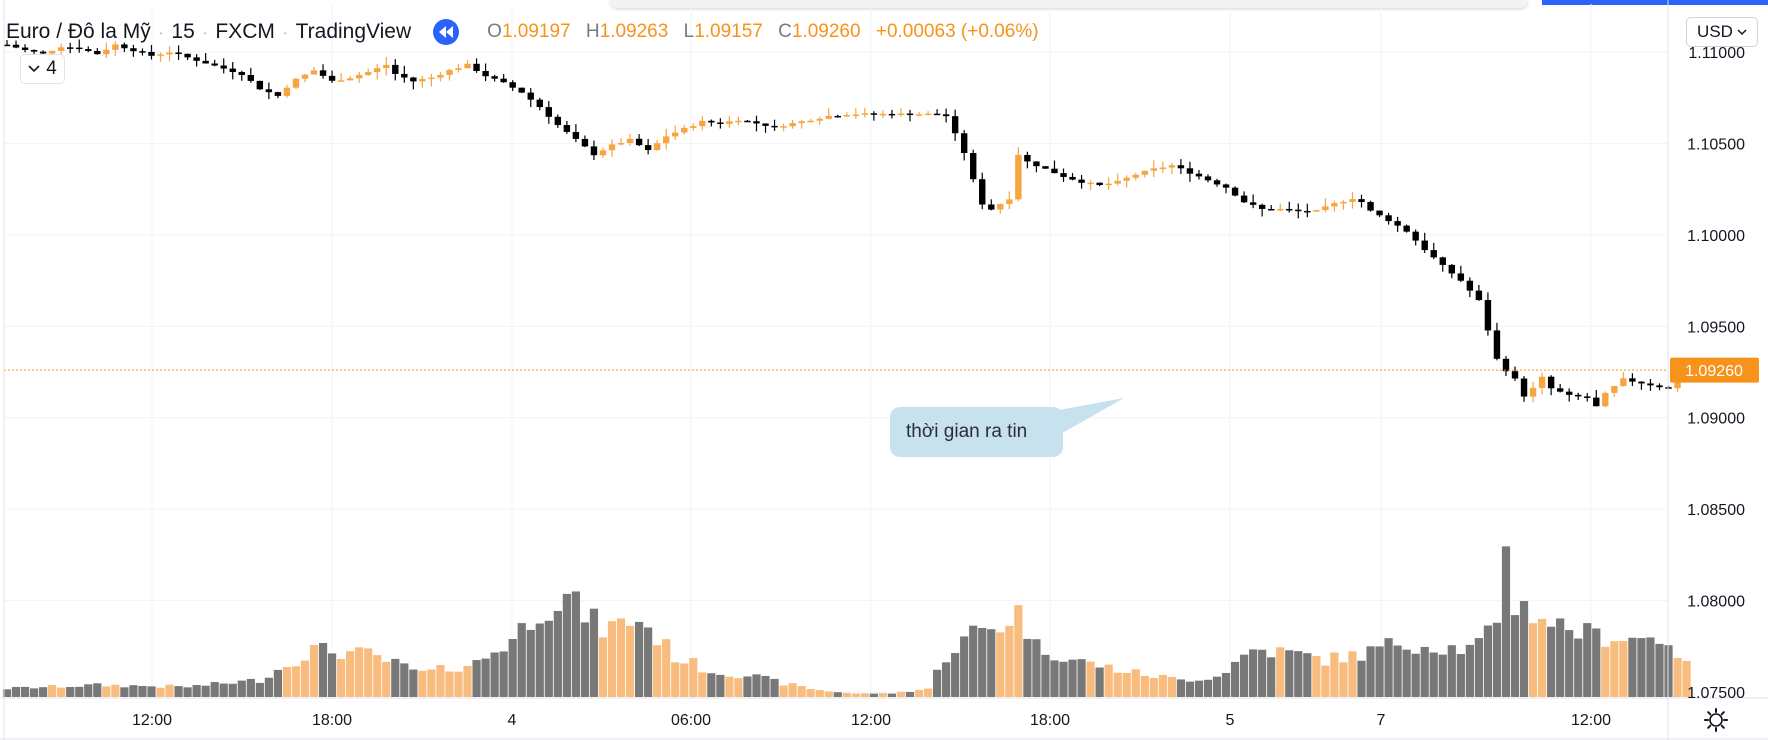 The height and width of the screenshot is (740, 1768). I want to click on accent-bar, so click(1655, 2).